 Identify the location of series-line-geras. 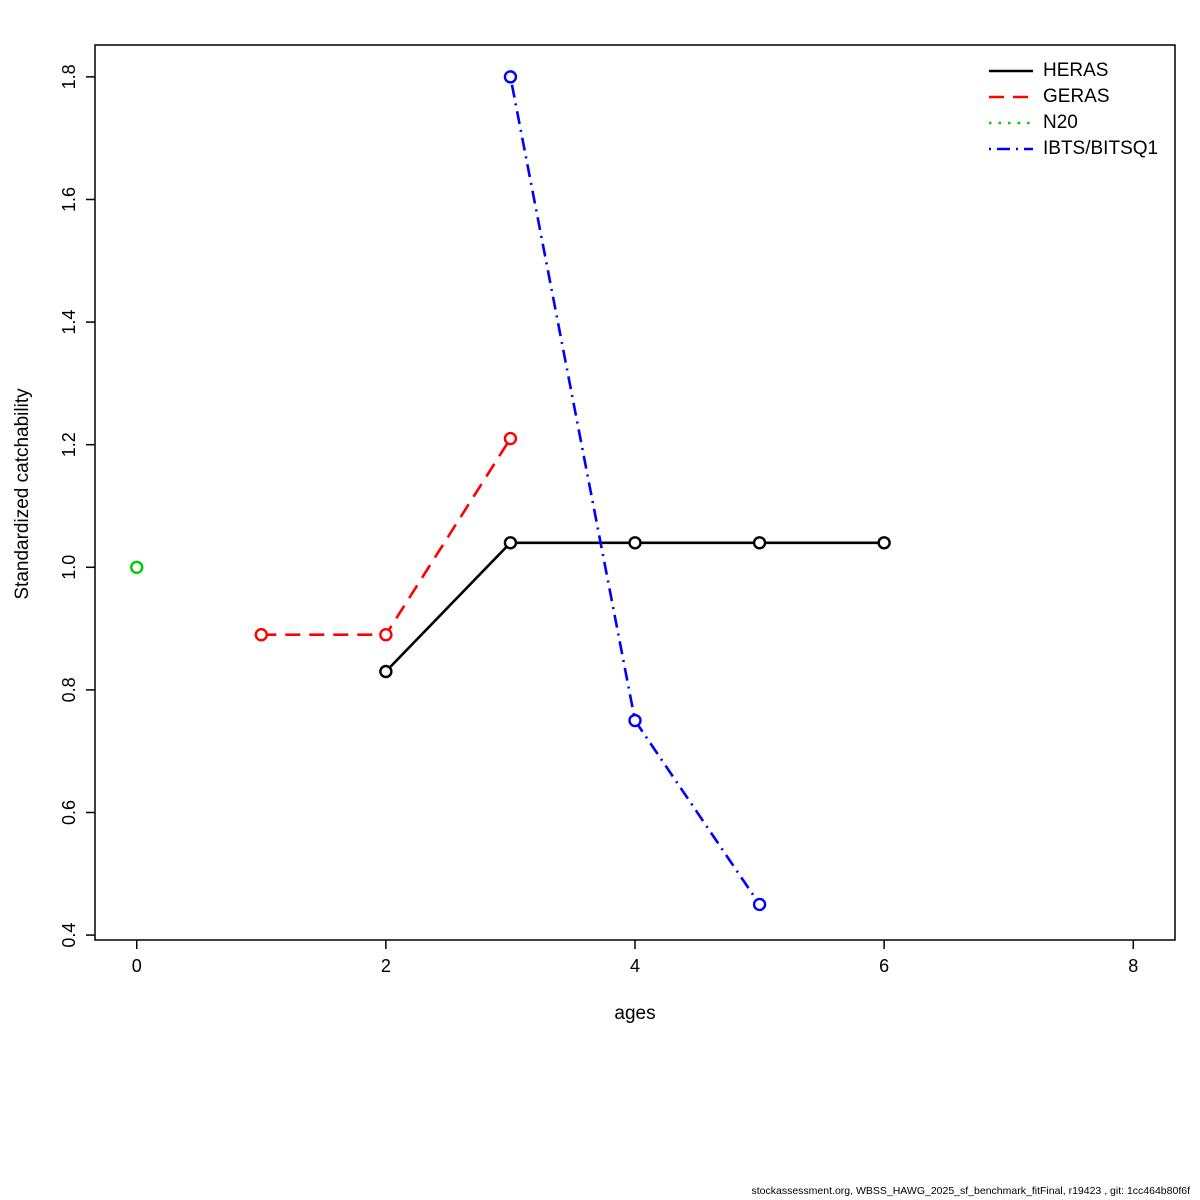
(386, 537).